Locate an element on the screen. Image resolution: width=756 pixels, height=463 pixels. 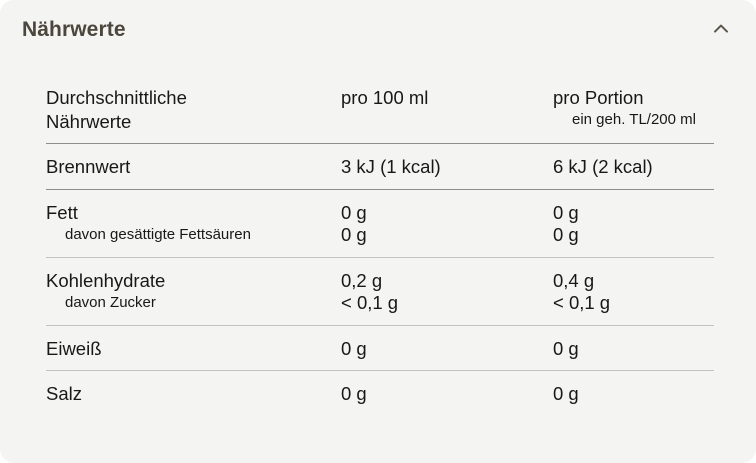
chevron-up-icon is located at coordinates (721, 29).